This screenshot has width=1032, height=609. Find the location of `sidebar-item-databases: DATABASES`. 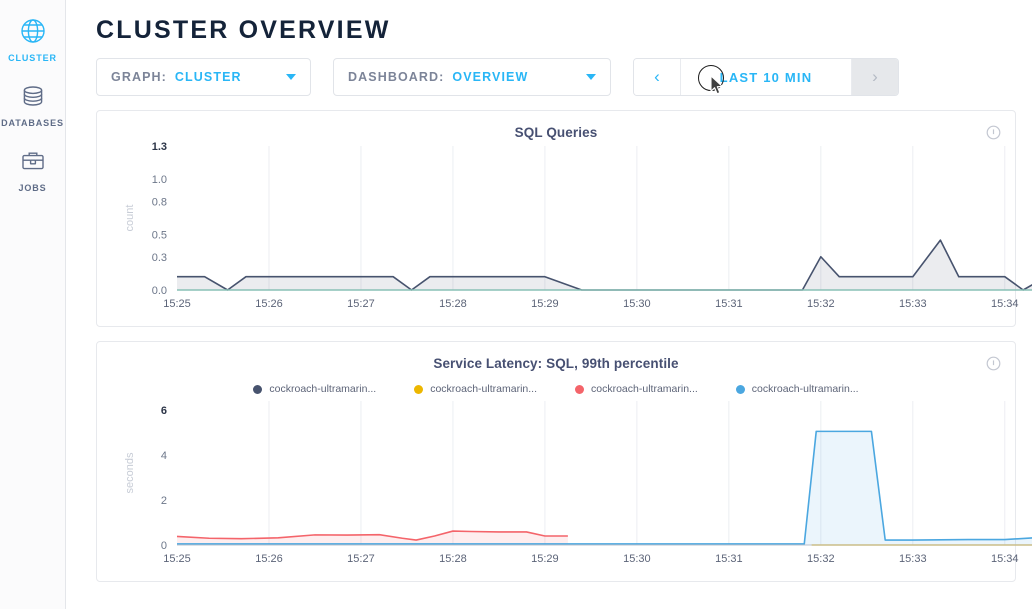

sidebar-item-databases: DATABASES is located at coordinates (33, 103).